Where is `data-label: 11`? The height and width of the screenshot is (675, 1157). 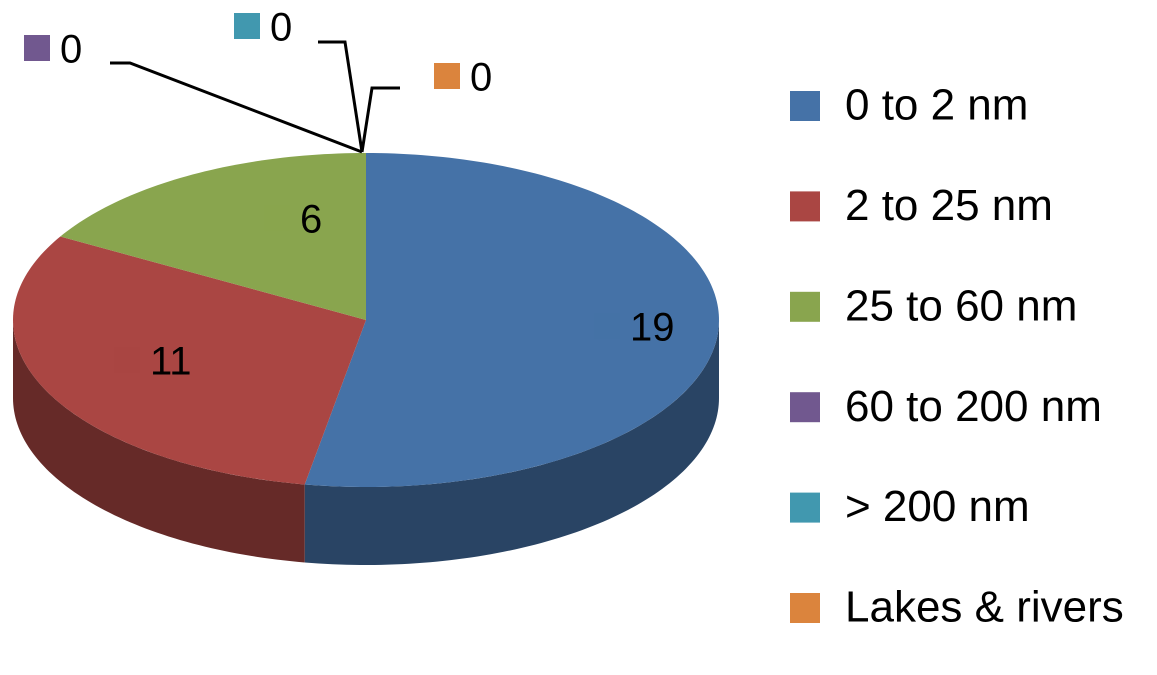
data-label: 11 is located at coordinates (171, 362).